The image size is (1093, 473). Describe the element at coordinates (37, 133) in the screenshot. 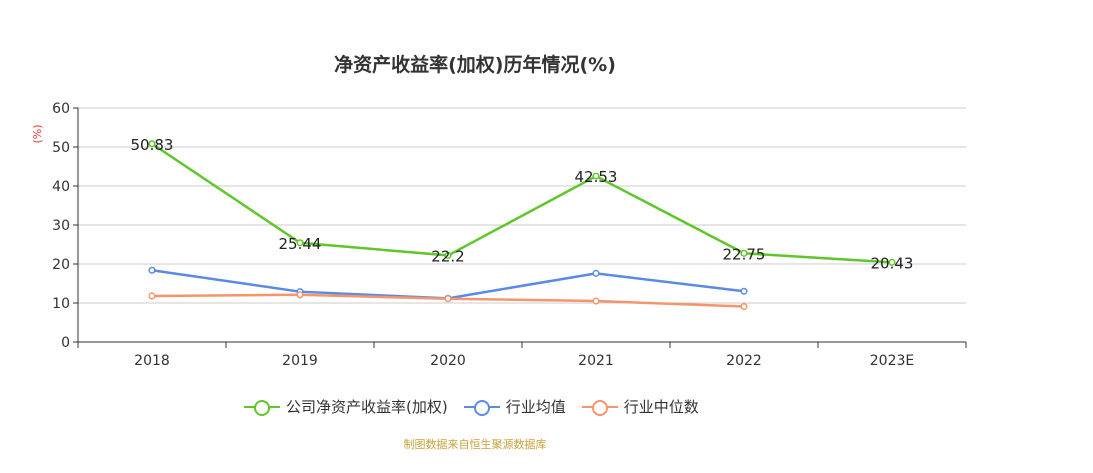

I see `y-axis-label: (%)` at that location.